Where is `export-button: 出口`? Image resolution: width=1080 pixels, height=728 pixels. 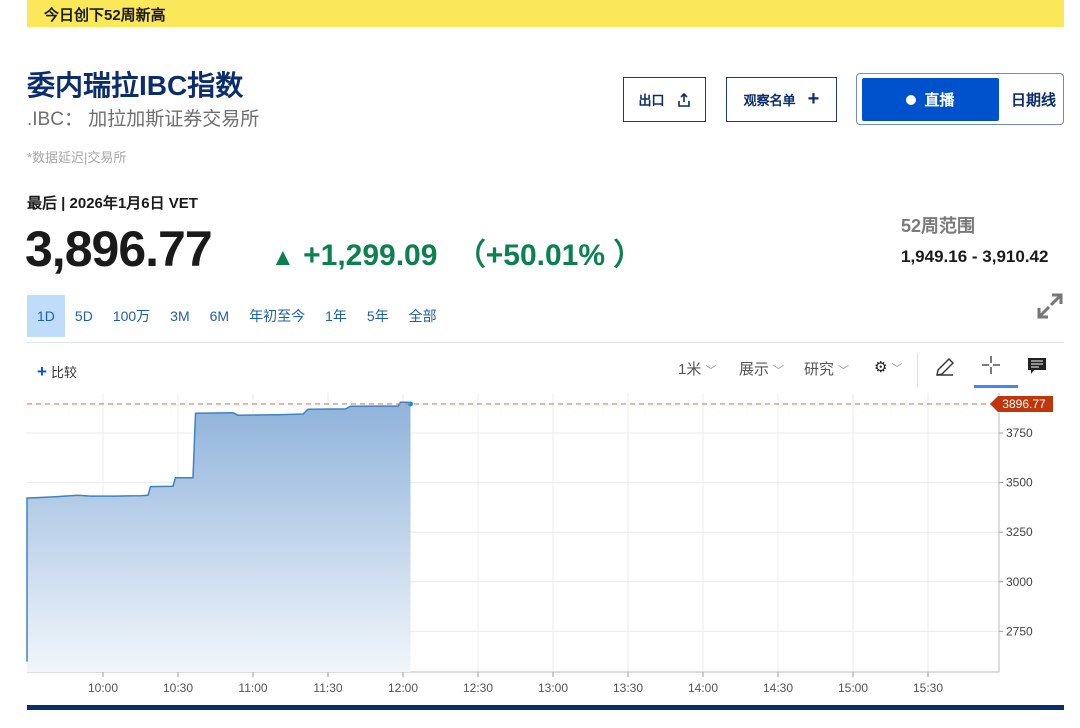 export-button: 出口 is located at coordinates (664, 99).